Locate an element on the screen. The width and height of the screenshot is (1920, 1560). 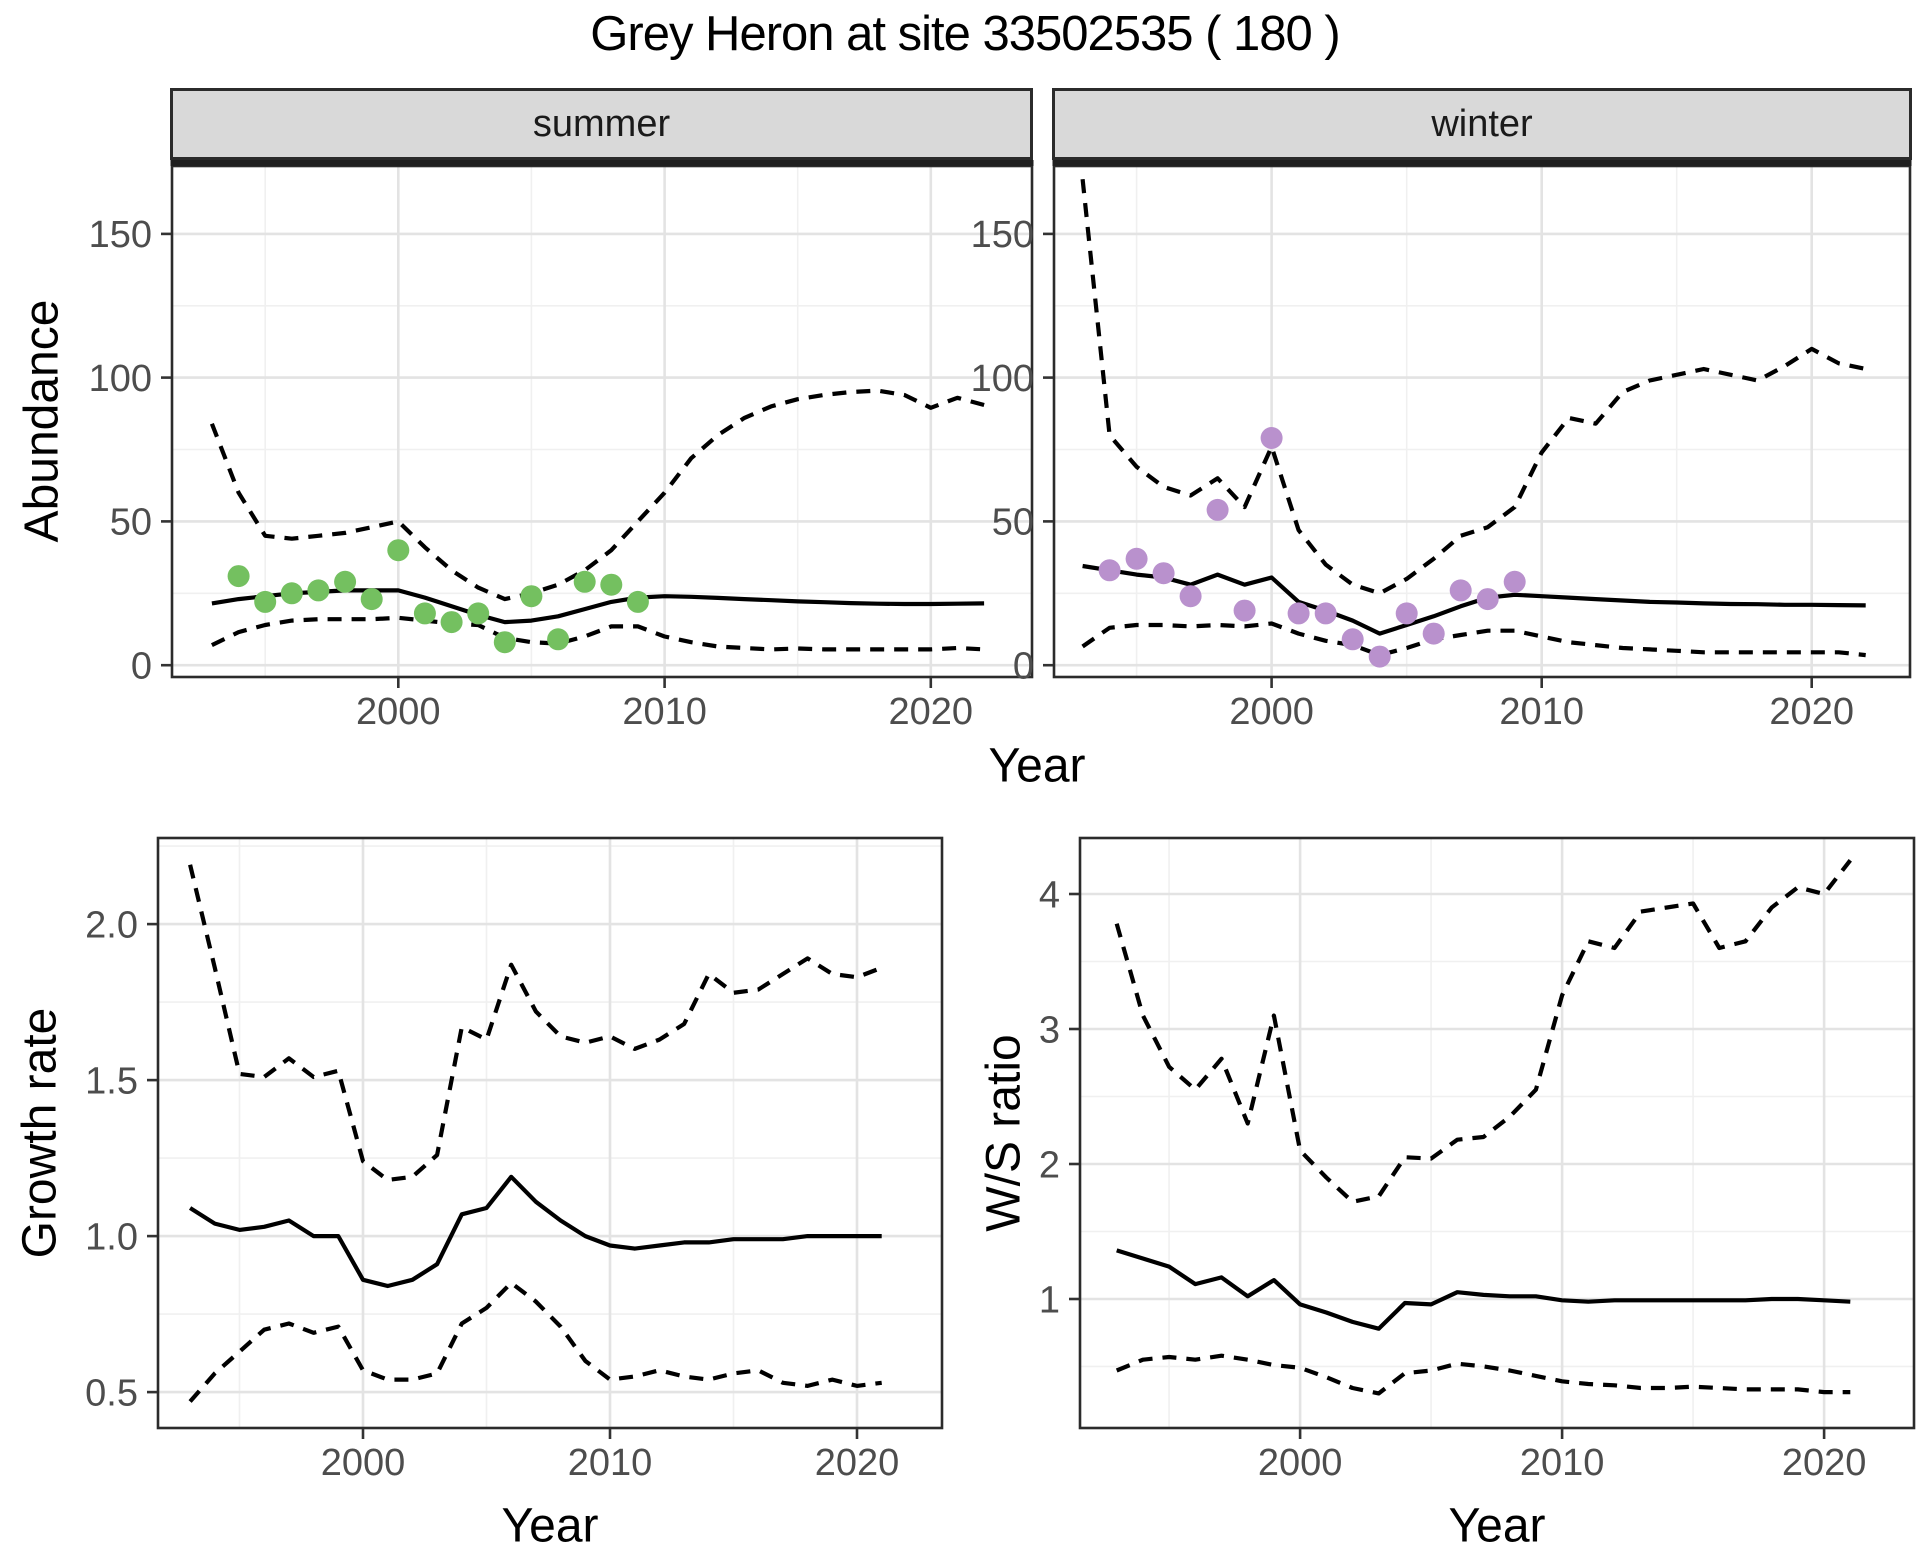
facet-strip-winter: winter is located at coordinates (1482, 124).